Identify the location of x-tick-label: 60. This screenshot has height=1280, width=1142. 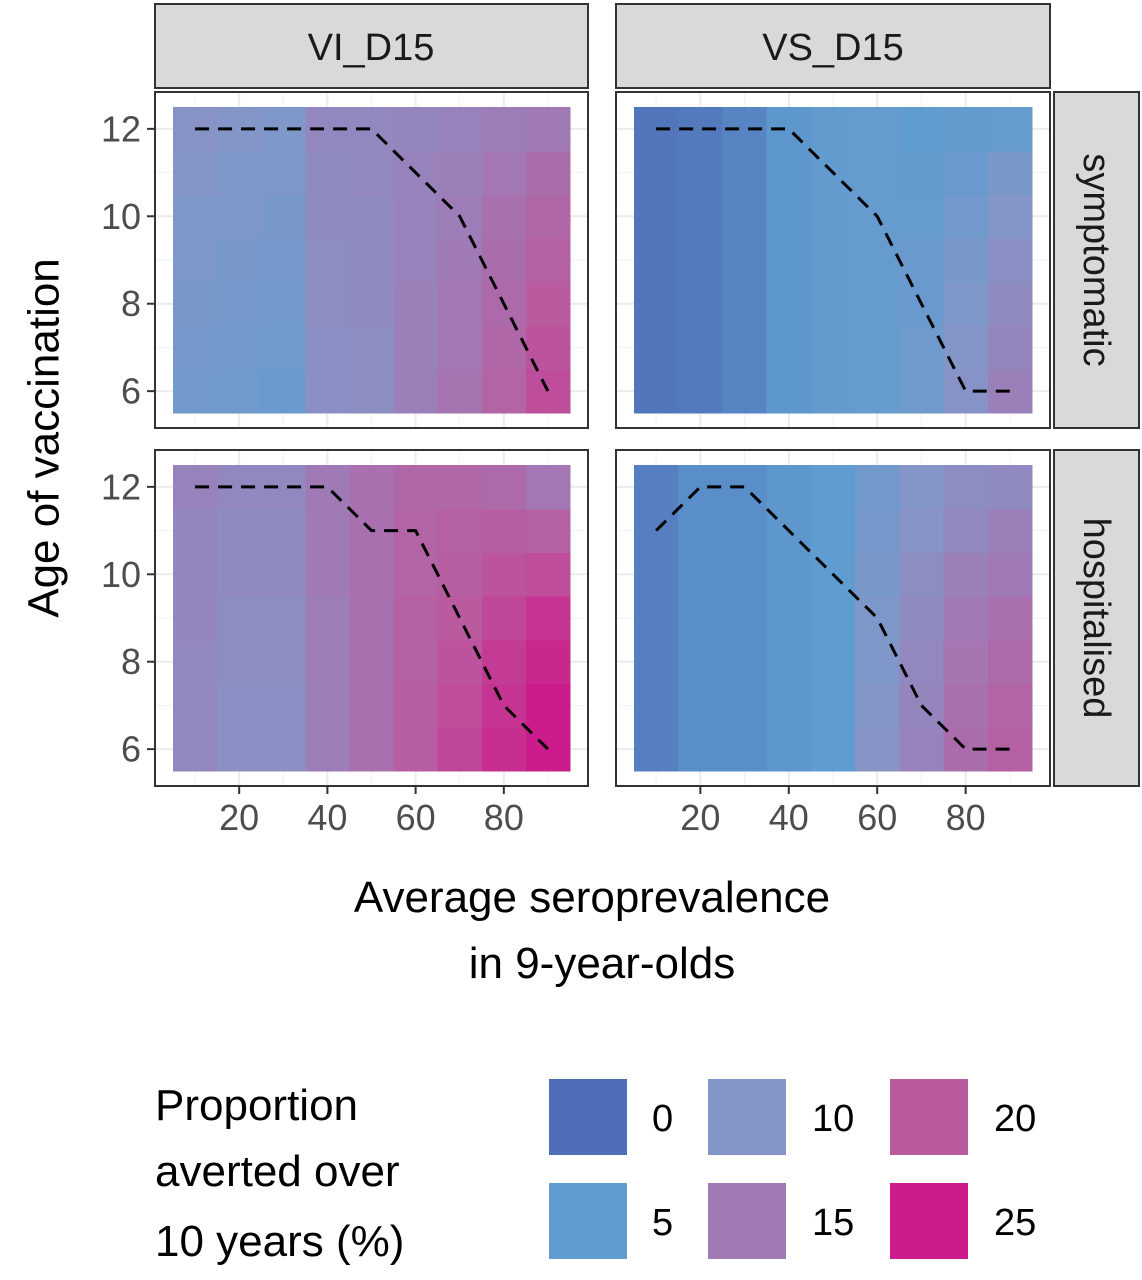
(416, 817).